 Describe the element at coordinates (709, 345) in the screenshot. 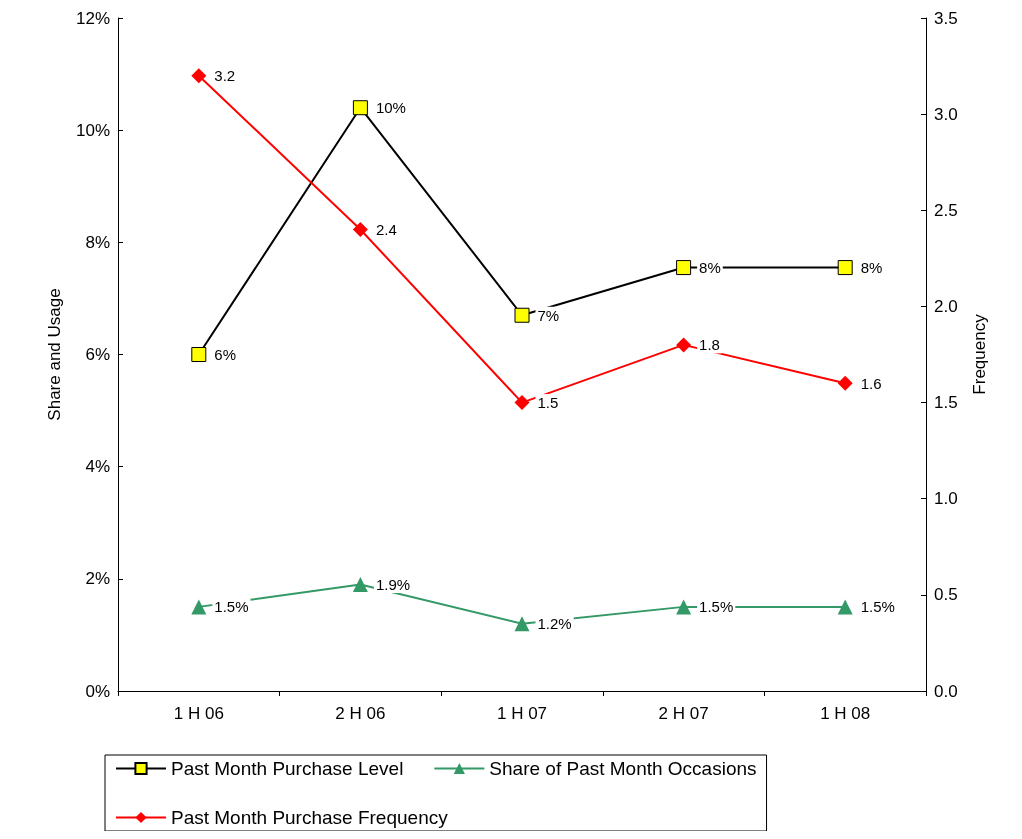

I see `data-label: 1.8` at that location.